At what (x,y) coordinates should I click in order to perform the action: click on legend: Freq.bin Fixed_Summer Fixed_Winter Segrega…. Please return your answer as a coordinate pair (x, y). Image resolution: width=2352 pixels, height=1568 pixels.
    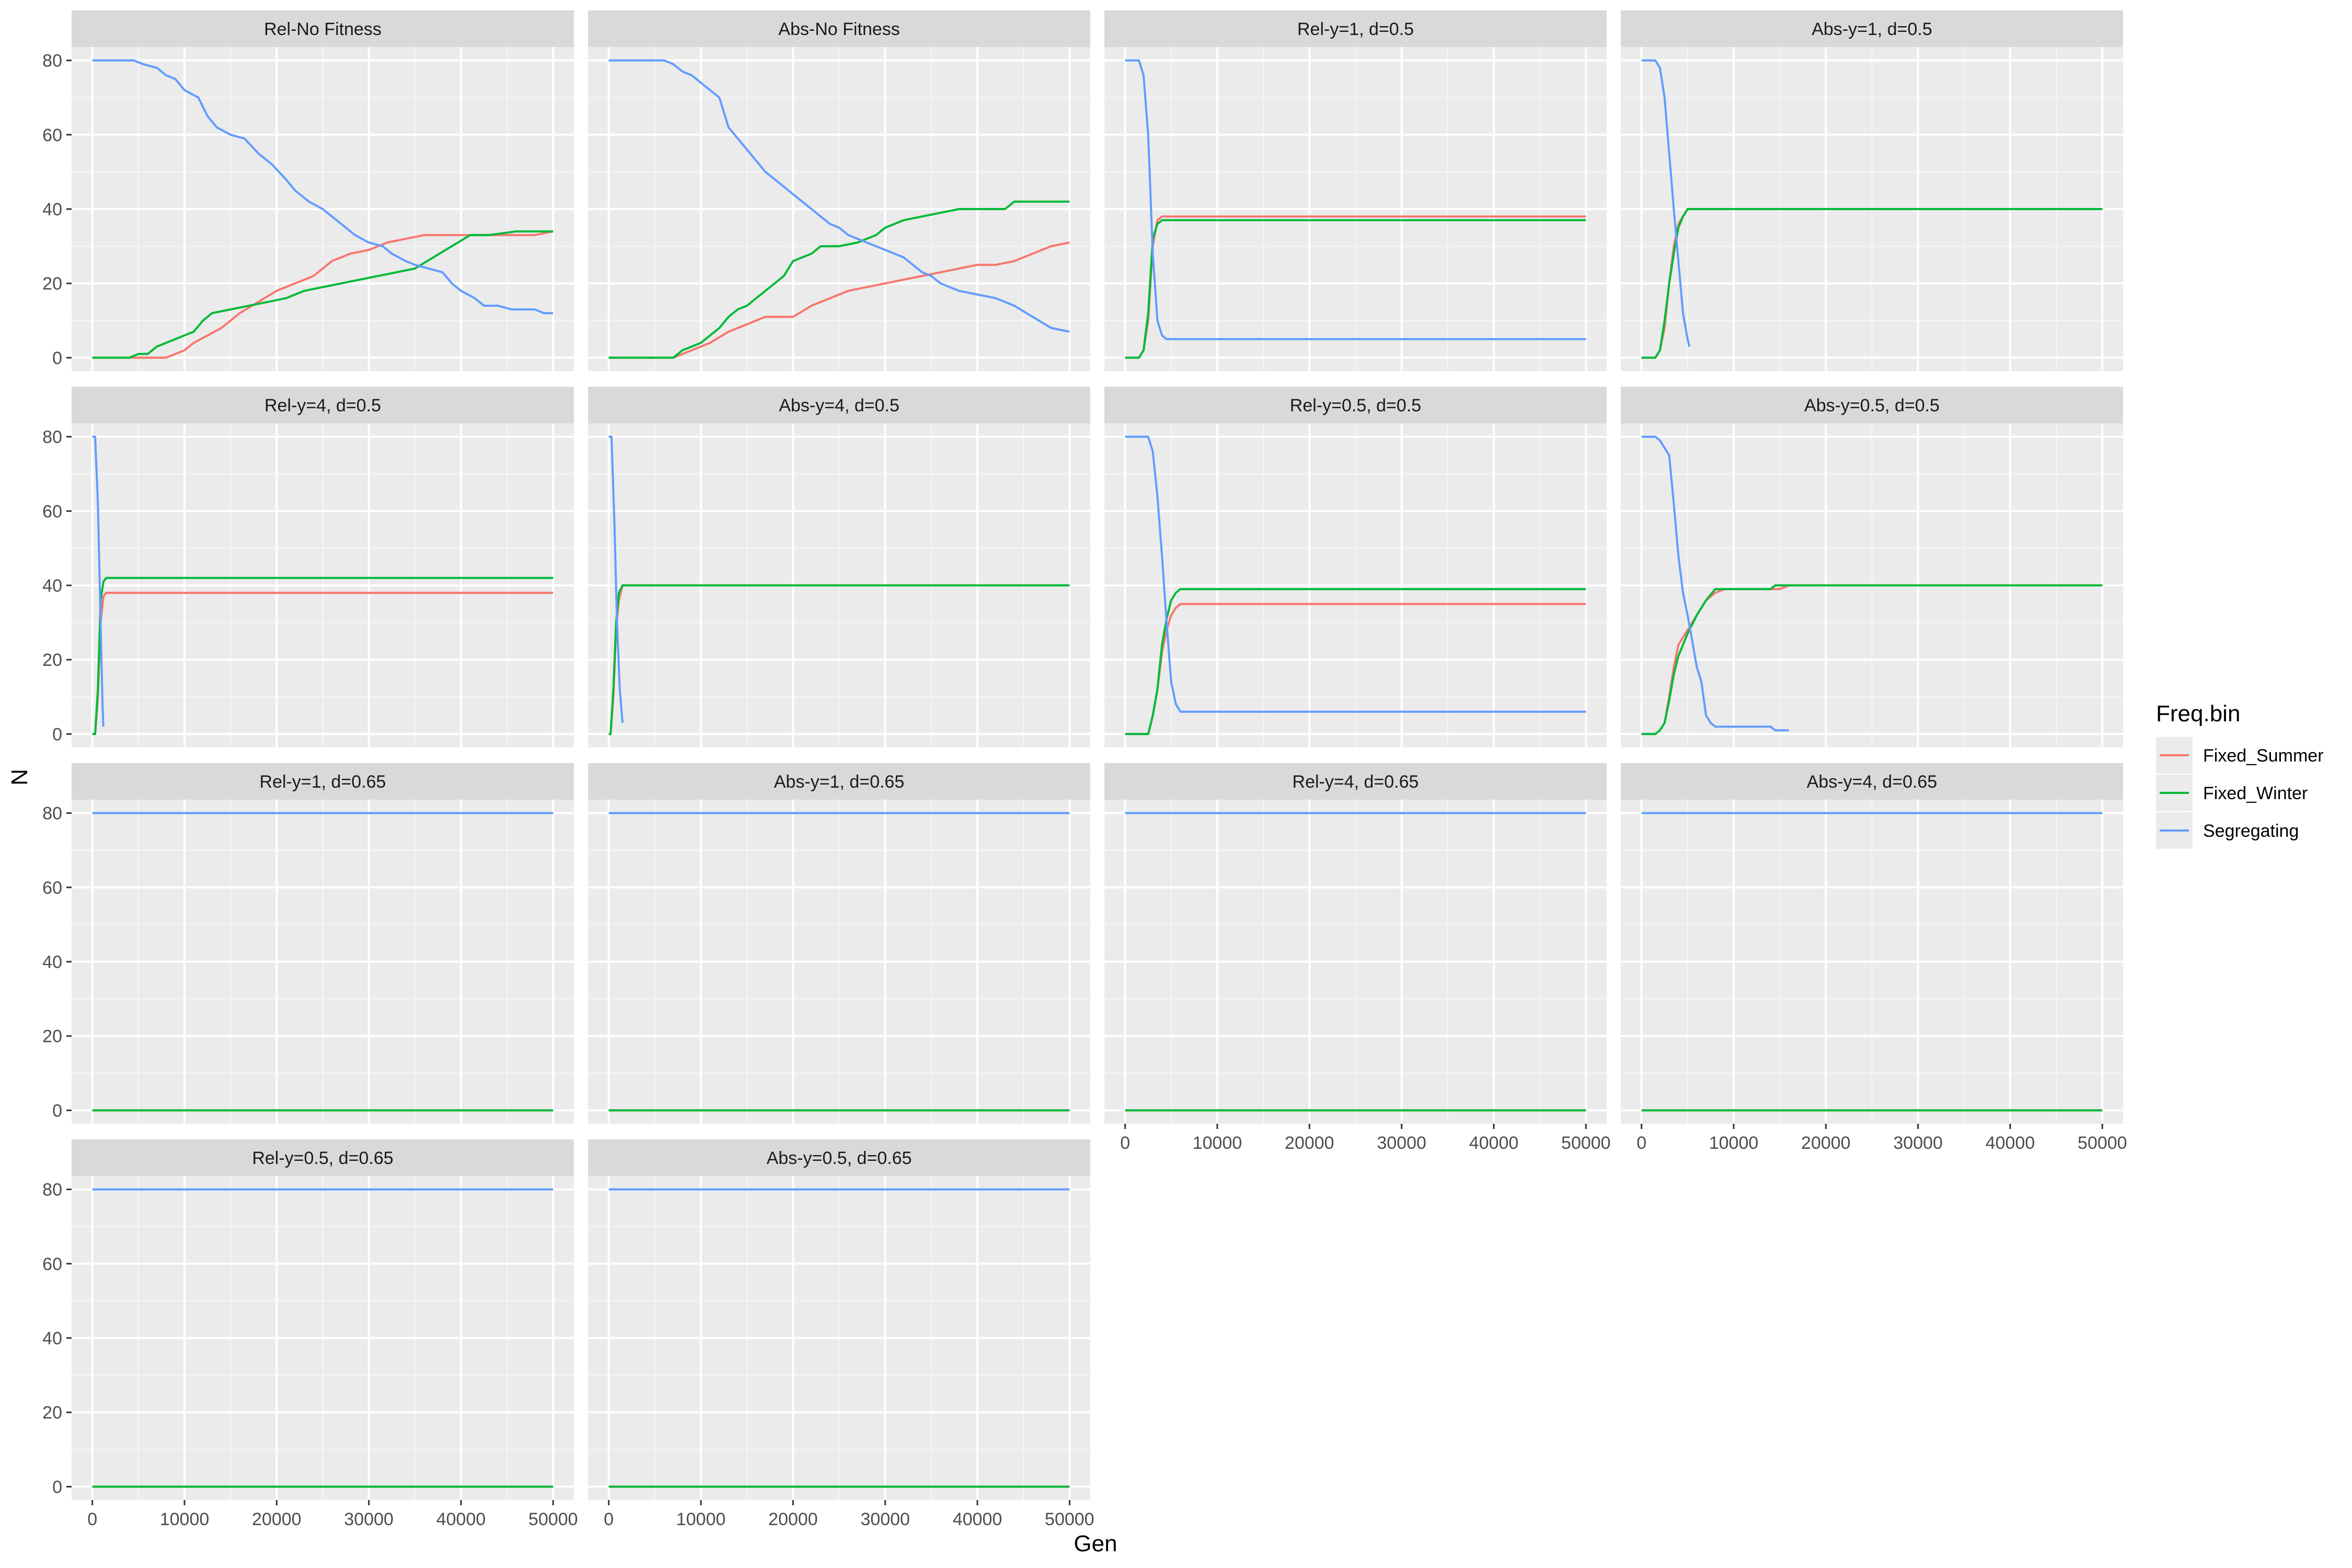
    Looking at the image, I should click on (2240, 775).